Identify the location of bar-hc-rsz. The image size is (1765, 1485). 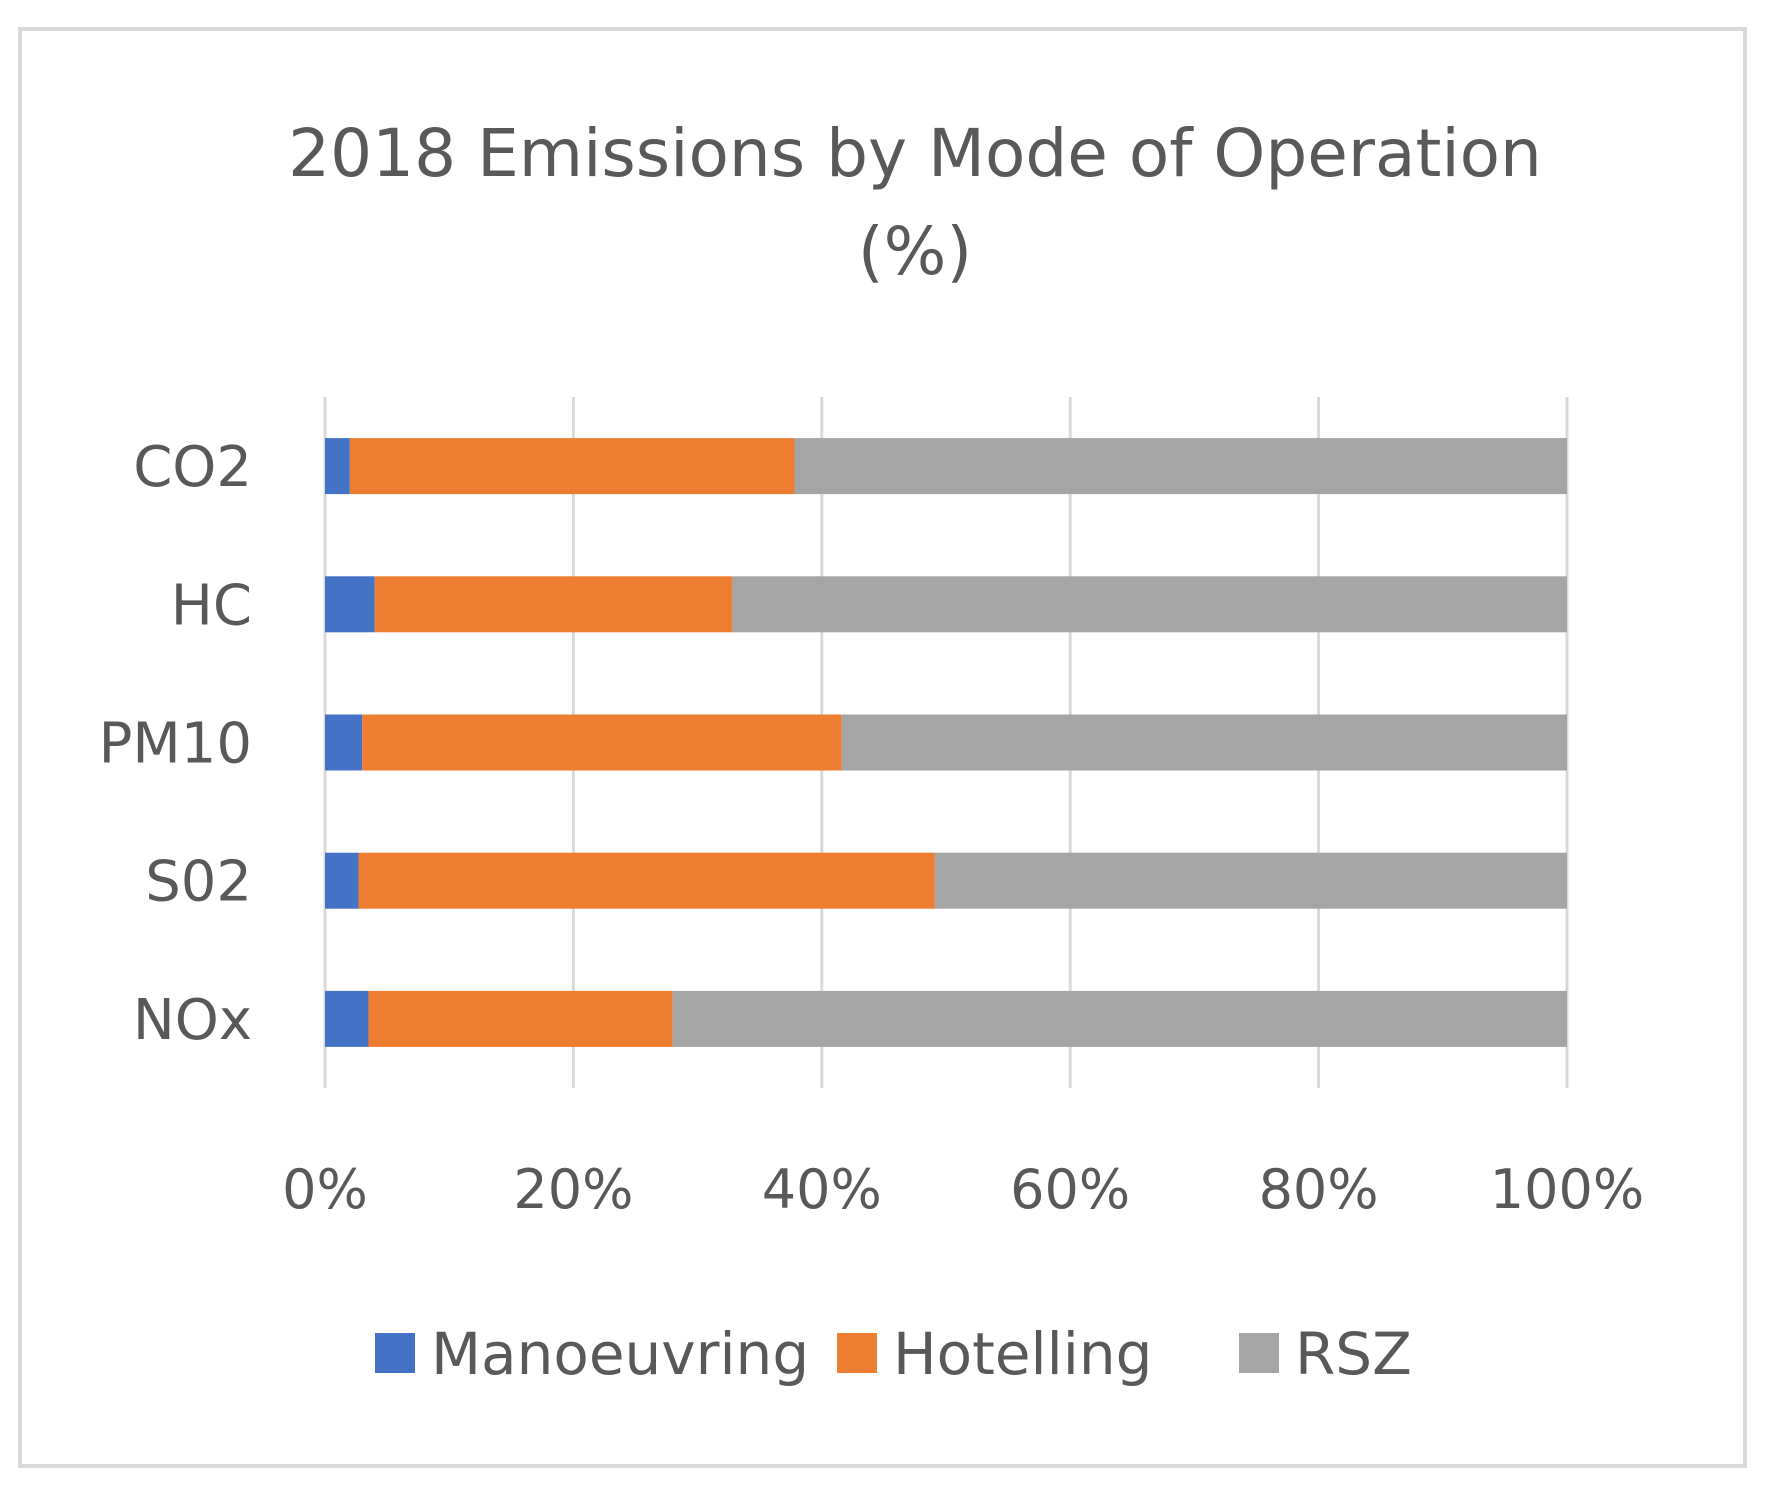
(1149, 604).